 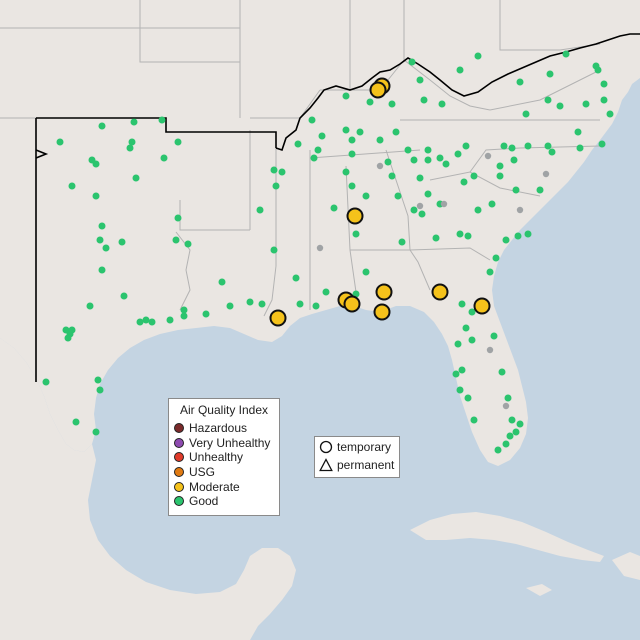 I want to click on aqi-legend-label: Hazardous, so click(x=218, y=428).